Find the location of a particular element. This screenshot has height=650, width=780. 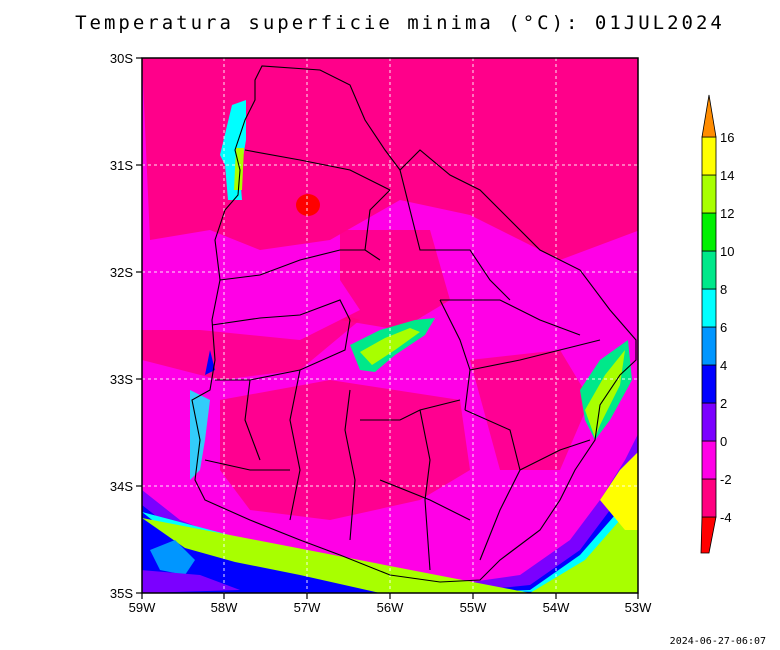

colorbar-label-8: 8 is located at coordinates (723, 289).